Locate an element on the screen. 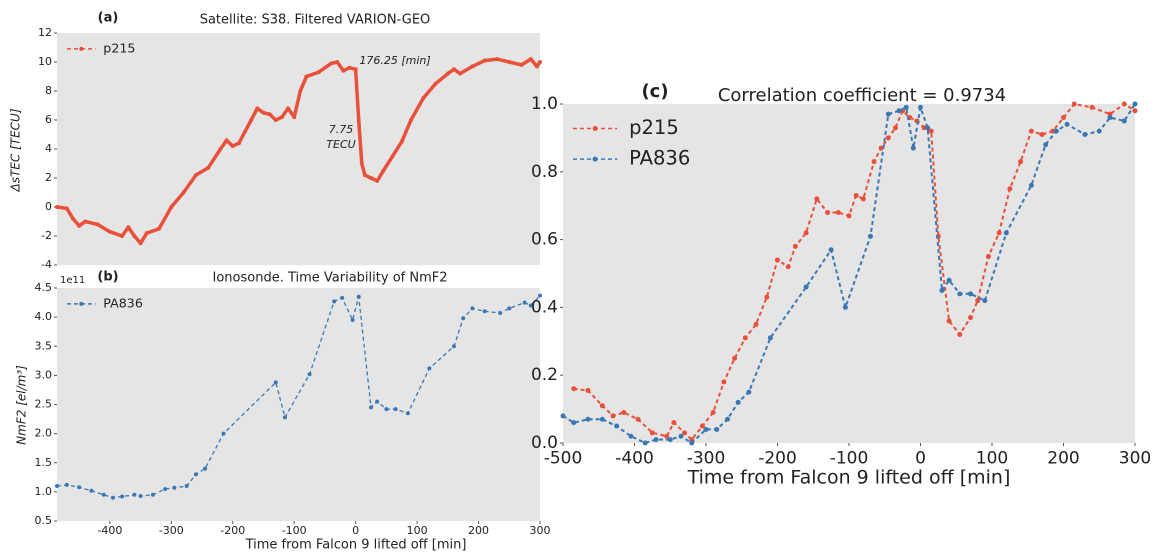 This screenshot has width=1161, height=553. x-tick-label: 0 is located at coordinates (920, 458).